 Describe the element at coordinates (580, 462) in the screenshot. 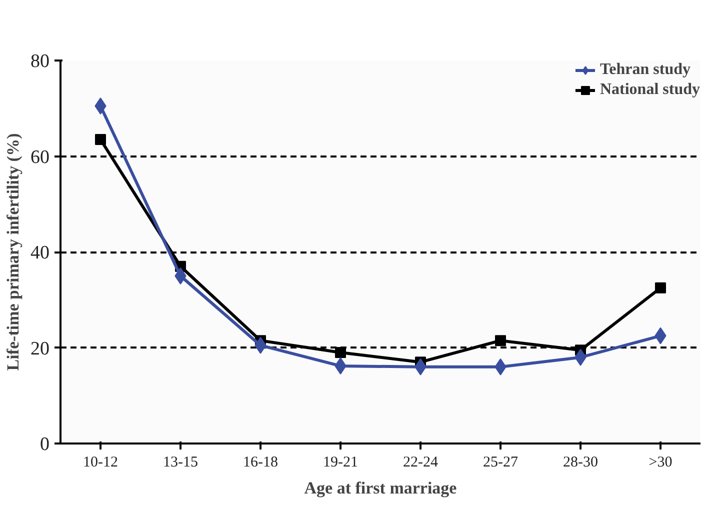

I see `x-tick-label: 28-30` at that location.